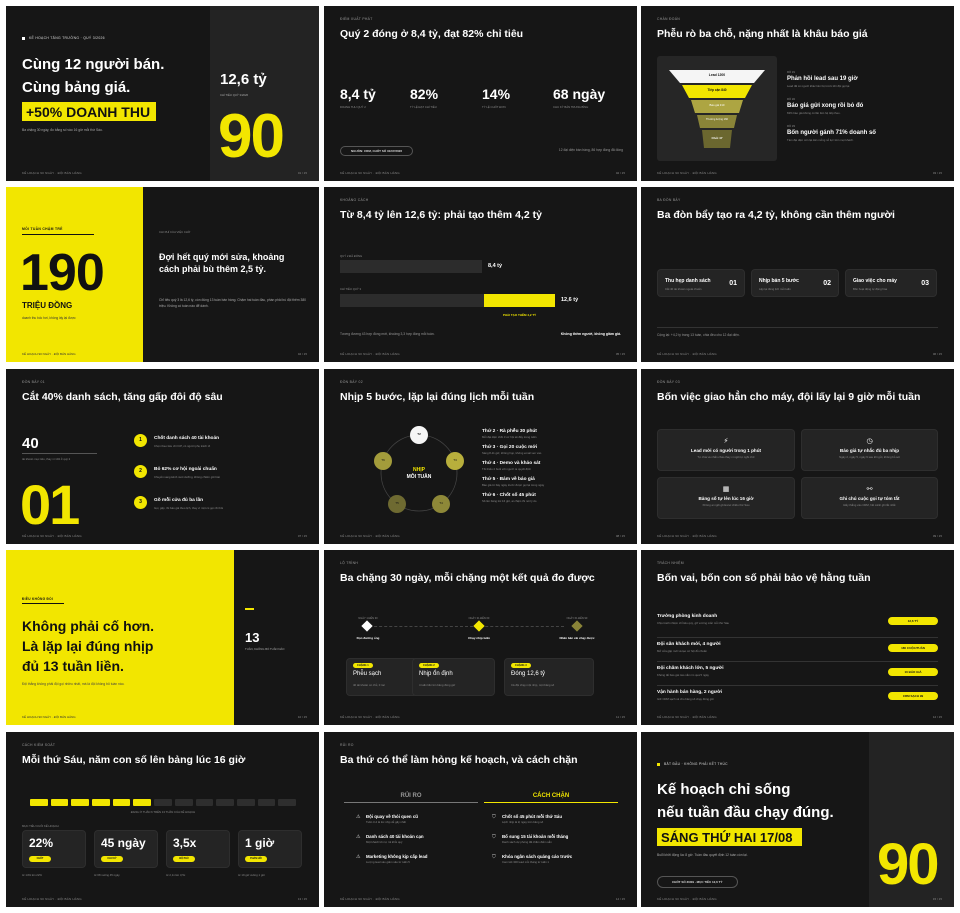 This screenshot has height=913, width=960. I want to click on step-badge-3: 3, so click(140, 502).